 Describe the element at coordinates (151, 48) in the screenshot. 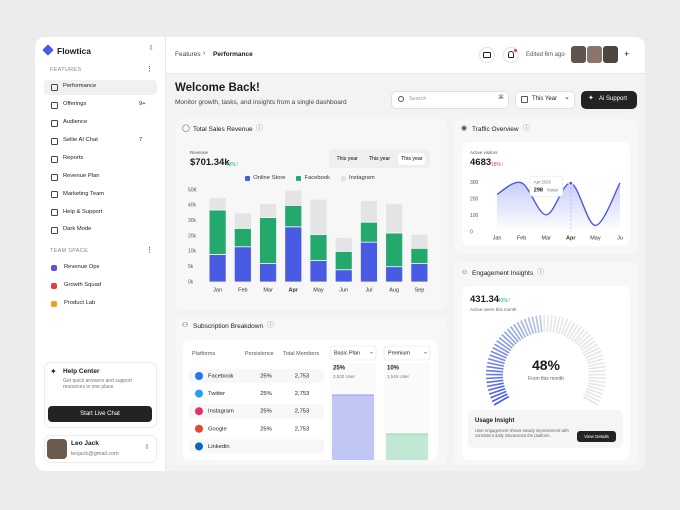

I see `collapse-icon: ⇕` at that location.